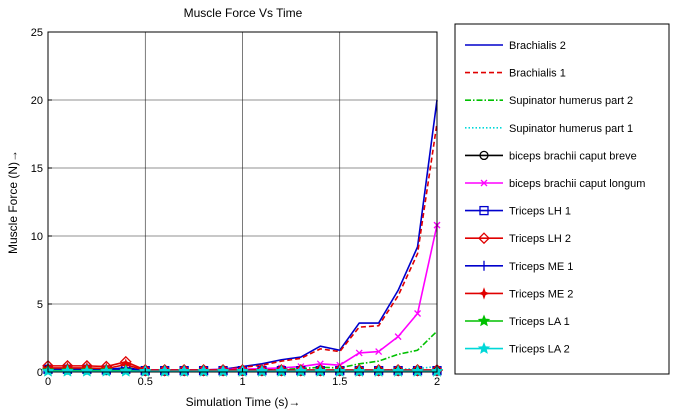 This screenshot has width=673, height=413. I want to click on legend-entry: Triceps LH 1, so click(518, 212).